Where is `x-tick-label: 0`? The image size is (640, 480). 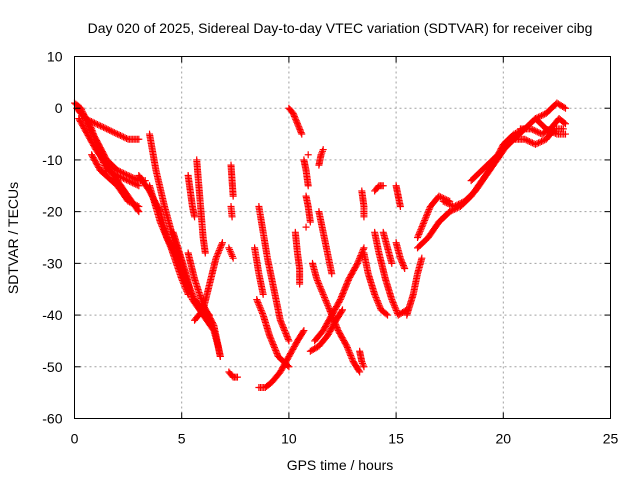
x-tick-label: 0 is located at coordinates (75, 439).